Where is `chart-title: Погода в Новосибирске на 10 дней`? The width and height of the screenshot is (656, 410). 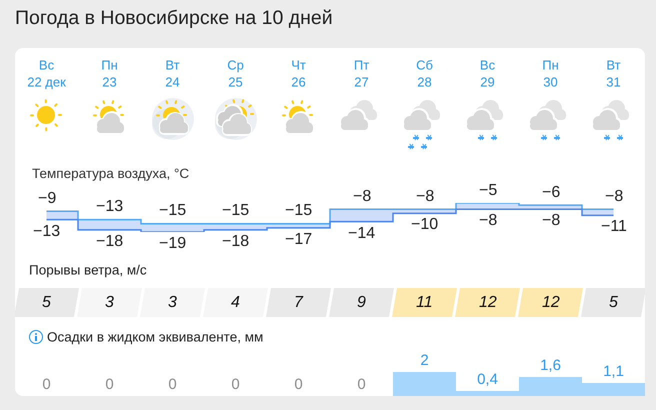
chart-title: Погода в Новосибирске на 10 дней is located at coordinates (174, 17).